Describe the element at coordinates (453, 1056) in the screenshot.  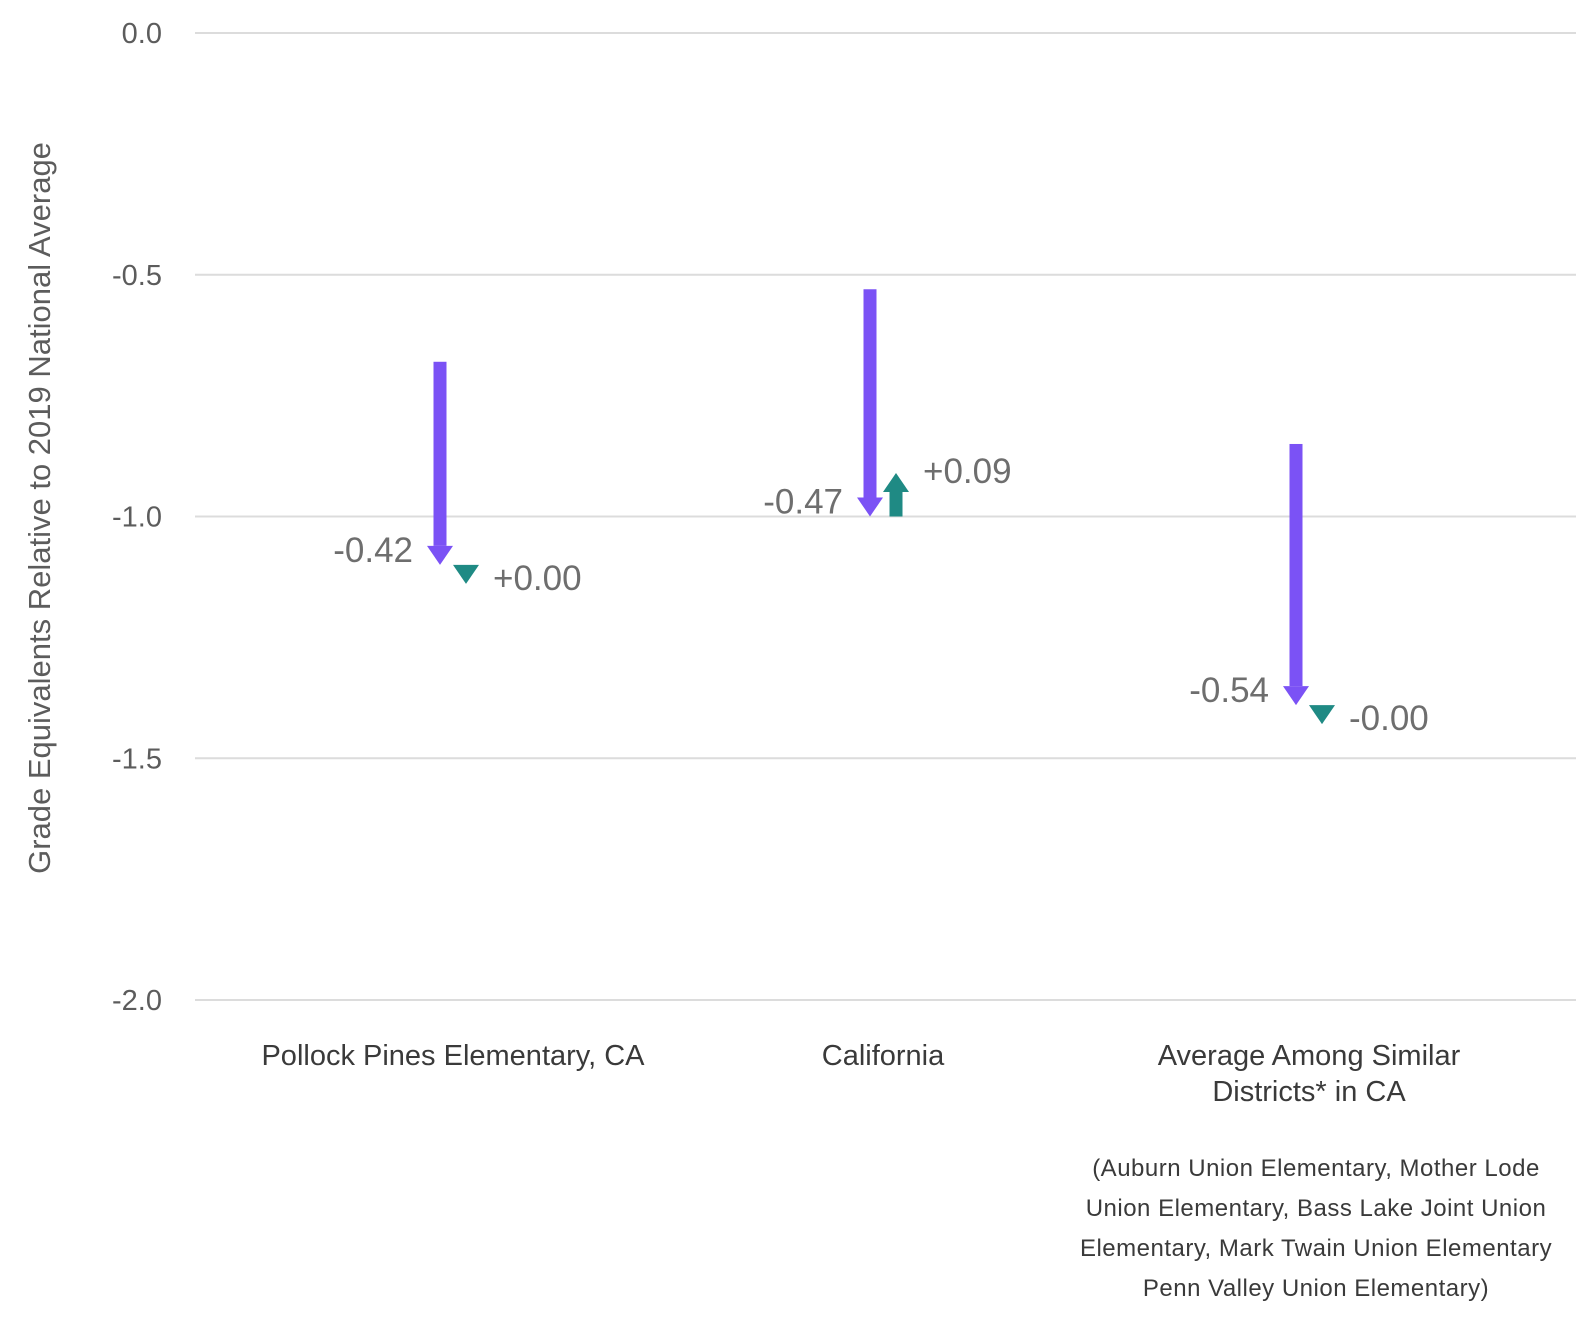
I see `category-label: Pollock Pines Elementary, CA` at that location.